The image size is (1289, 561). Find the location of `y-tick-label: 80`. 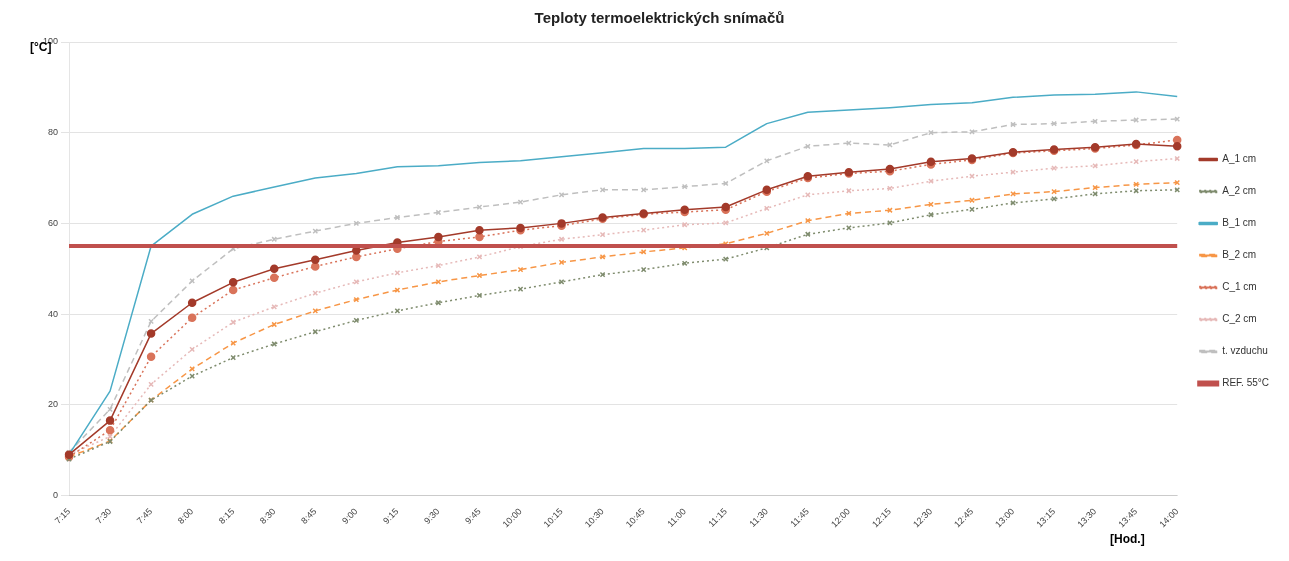

y-tick-label: 80 is located at coordinates (53, 132).